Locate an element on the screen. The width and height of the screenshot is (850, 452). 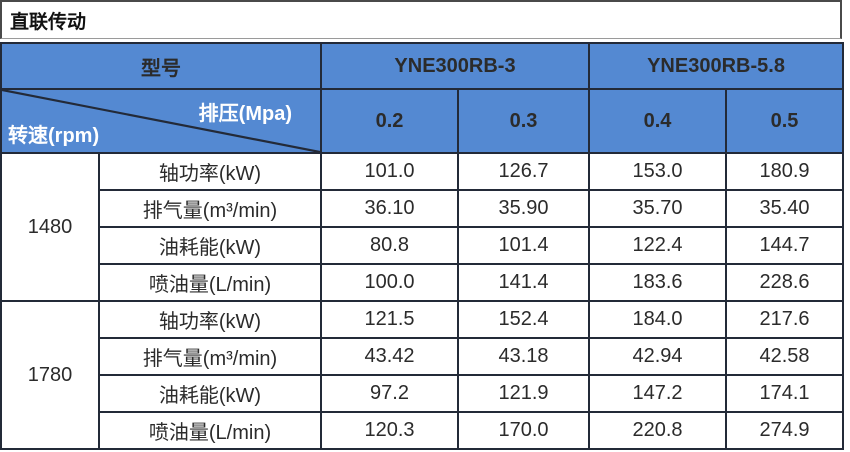
model-label-cell: 型号 is located at coordinates (161, 66).